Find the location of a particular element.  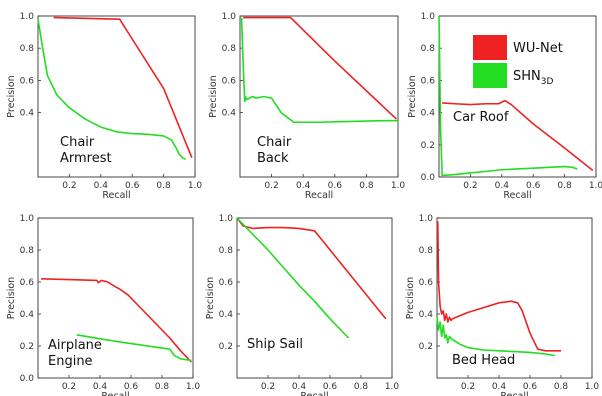

panel-title: Bed Head is located at coordinates (483, 360).